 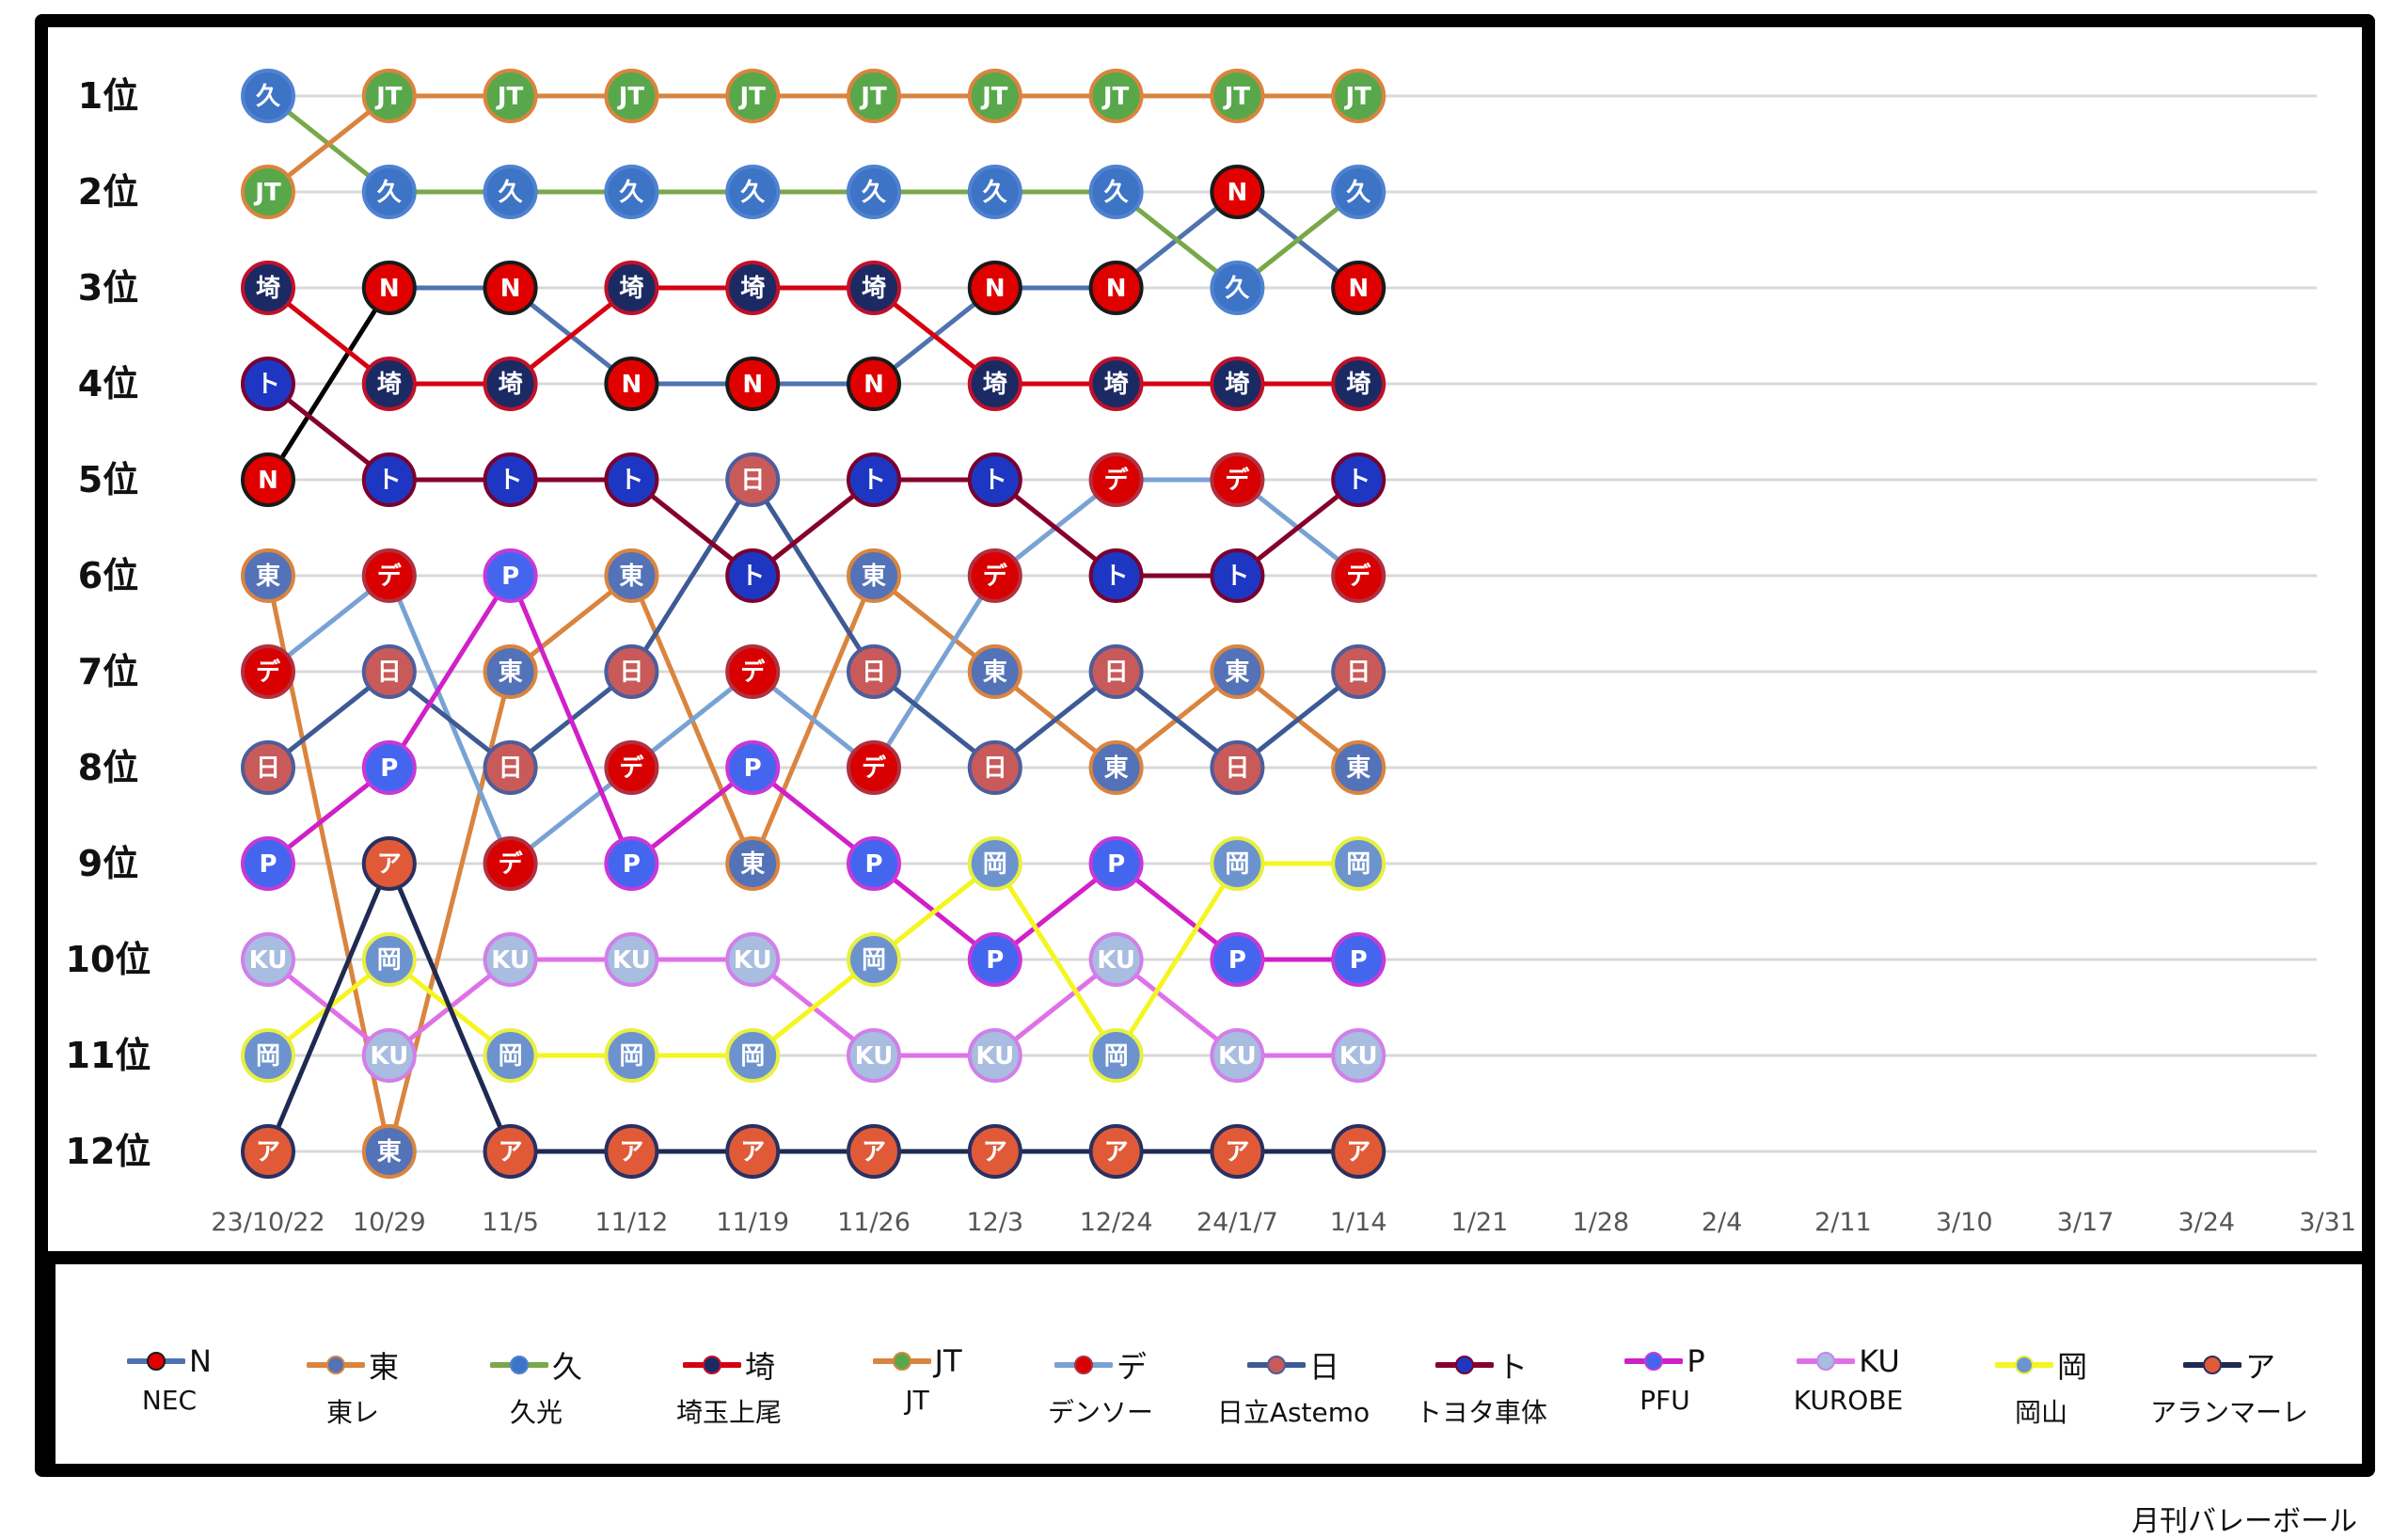 I want to click on y-tick-label: 8位, so click(x=108, y=767).